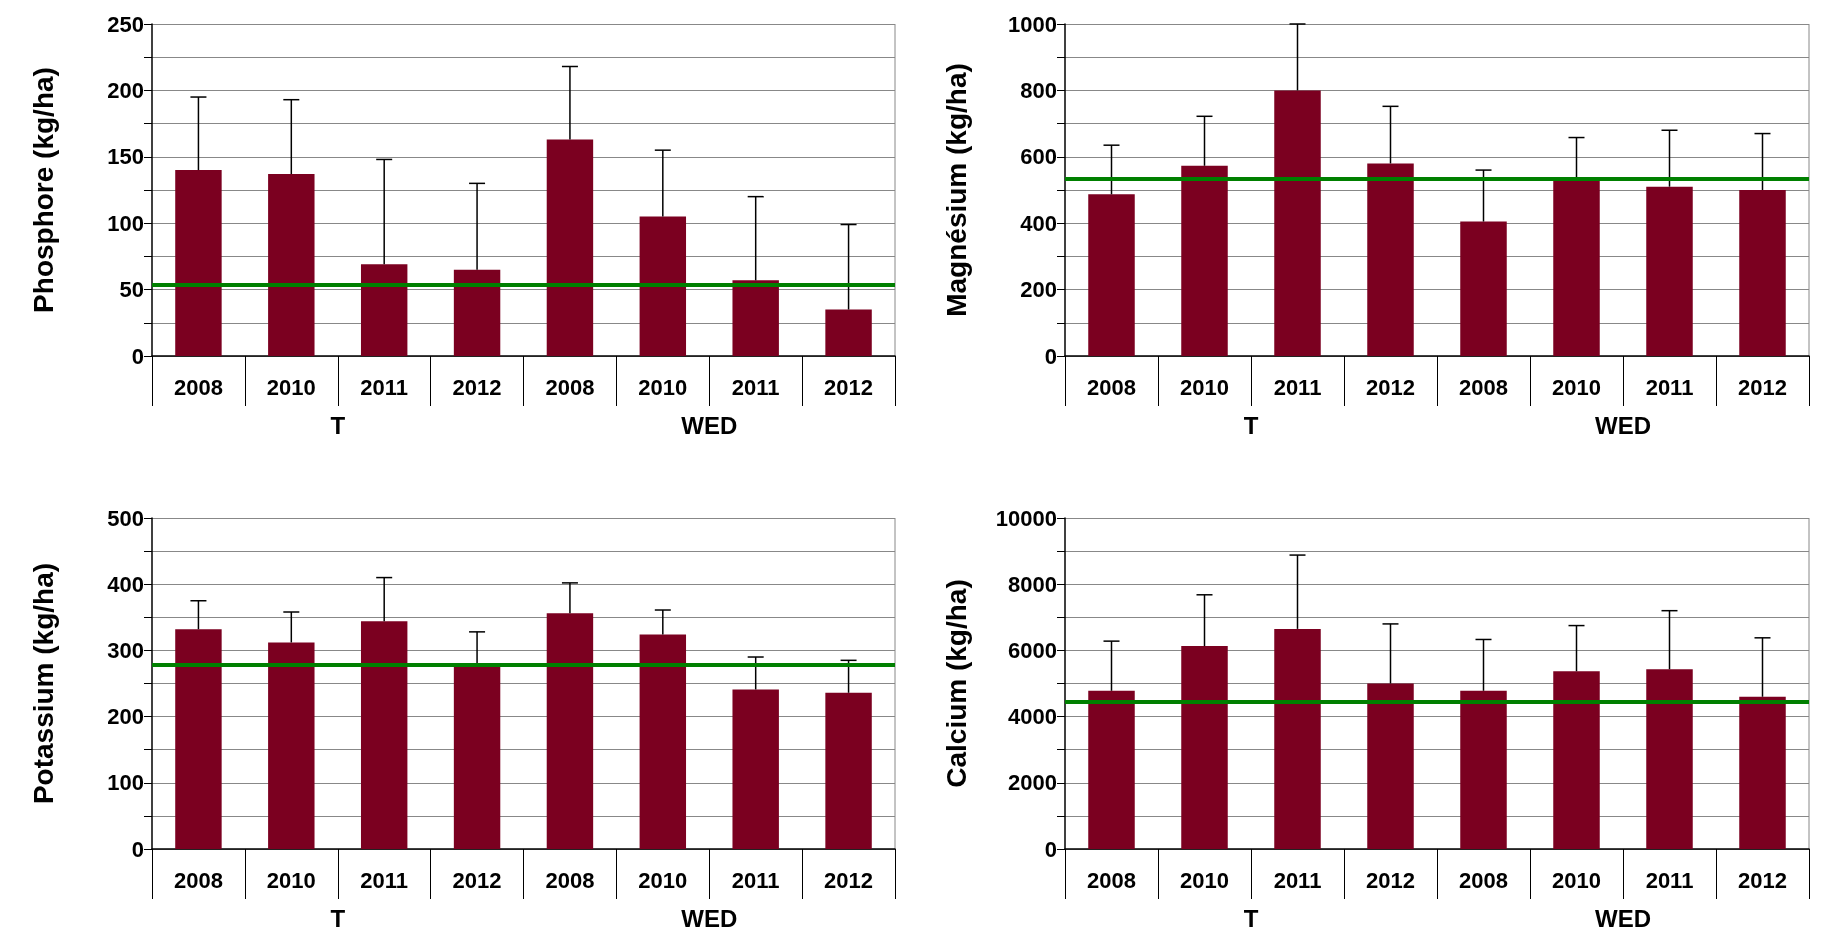 This screenshot has width=1827, height=933. What do you see at coordinates (131, 290) in the screenshot?
I see `y-tick-label: 50` at bounding box center [131, 290].